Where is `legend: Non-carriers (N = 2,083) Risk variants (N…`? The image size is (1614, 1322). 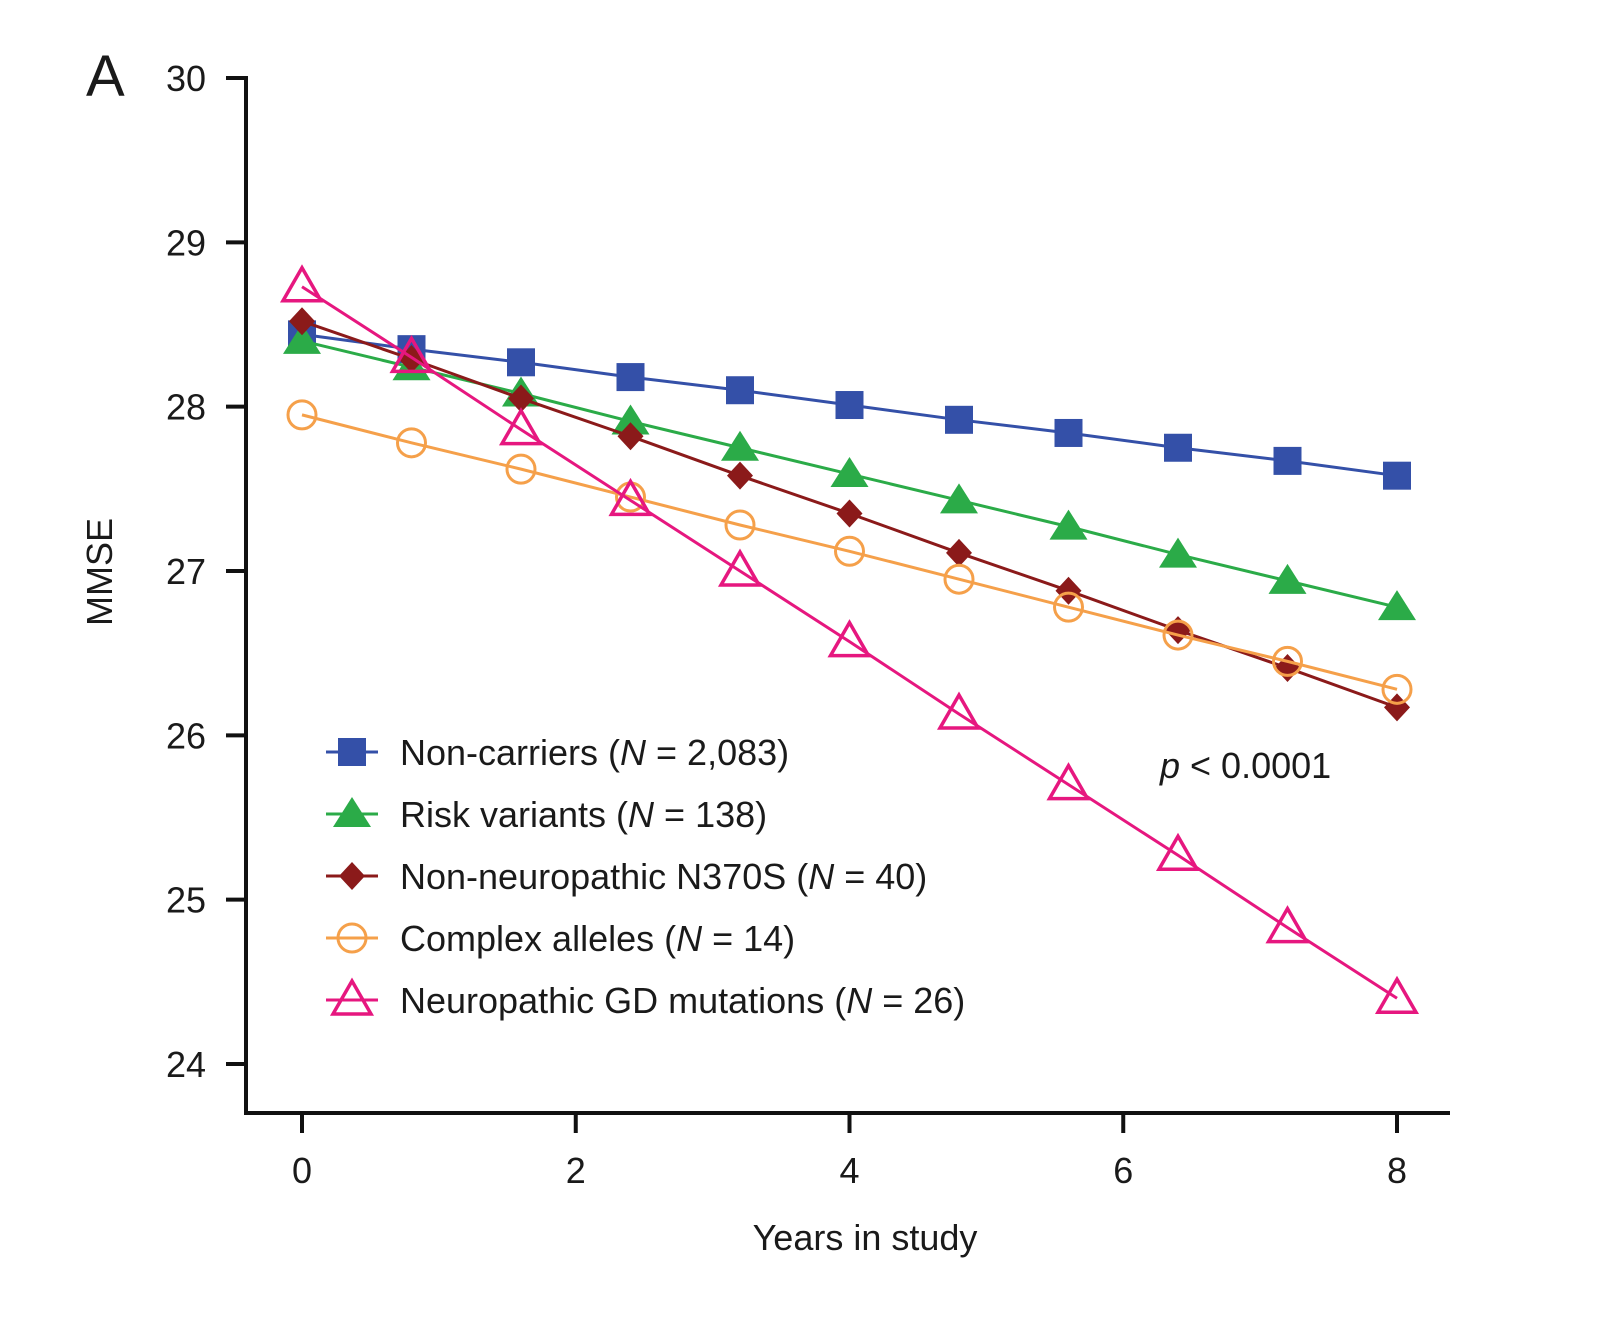 legend: Non-carriers (N = 2,083) Risk variants (N… is located at coordinates (645, 876).